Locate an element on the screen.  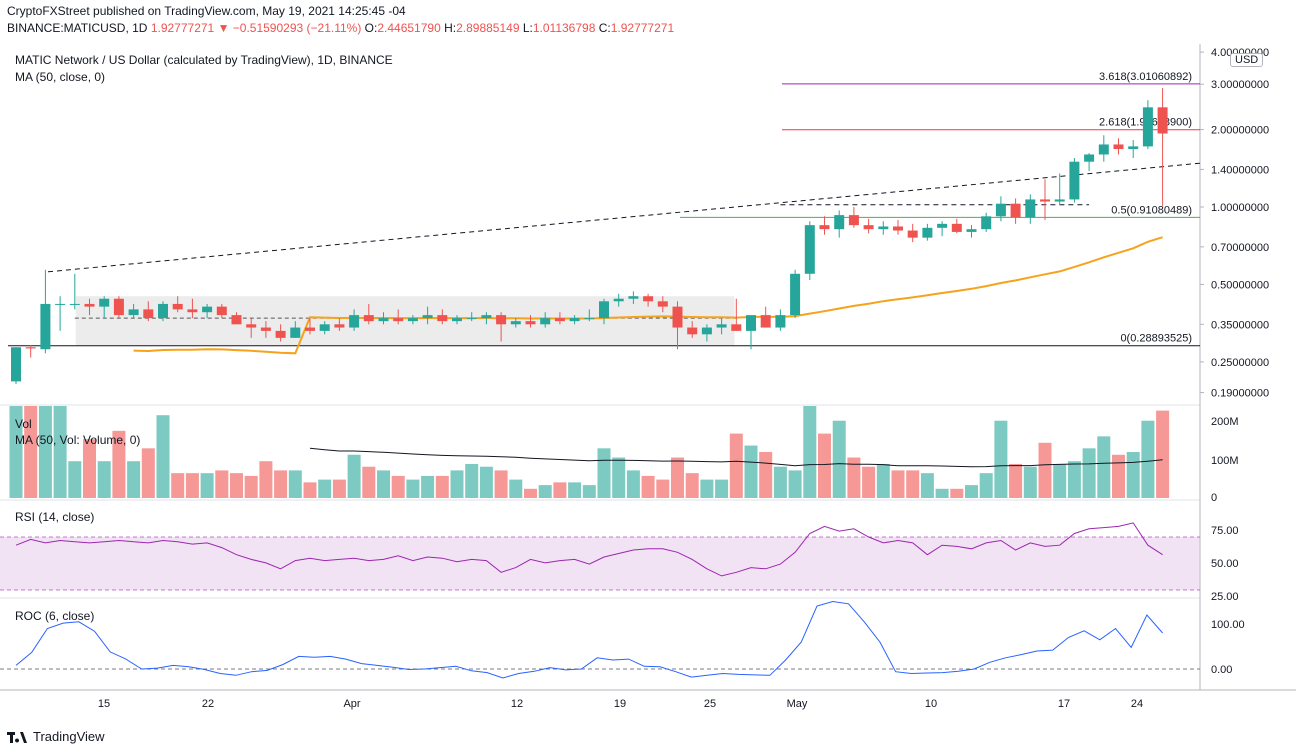
roc-line is located at coordinates (589, 639).